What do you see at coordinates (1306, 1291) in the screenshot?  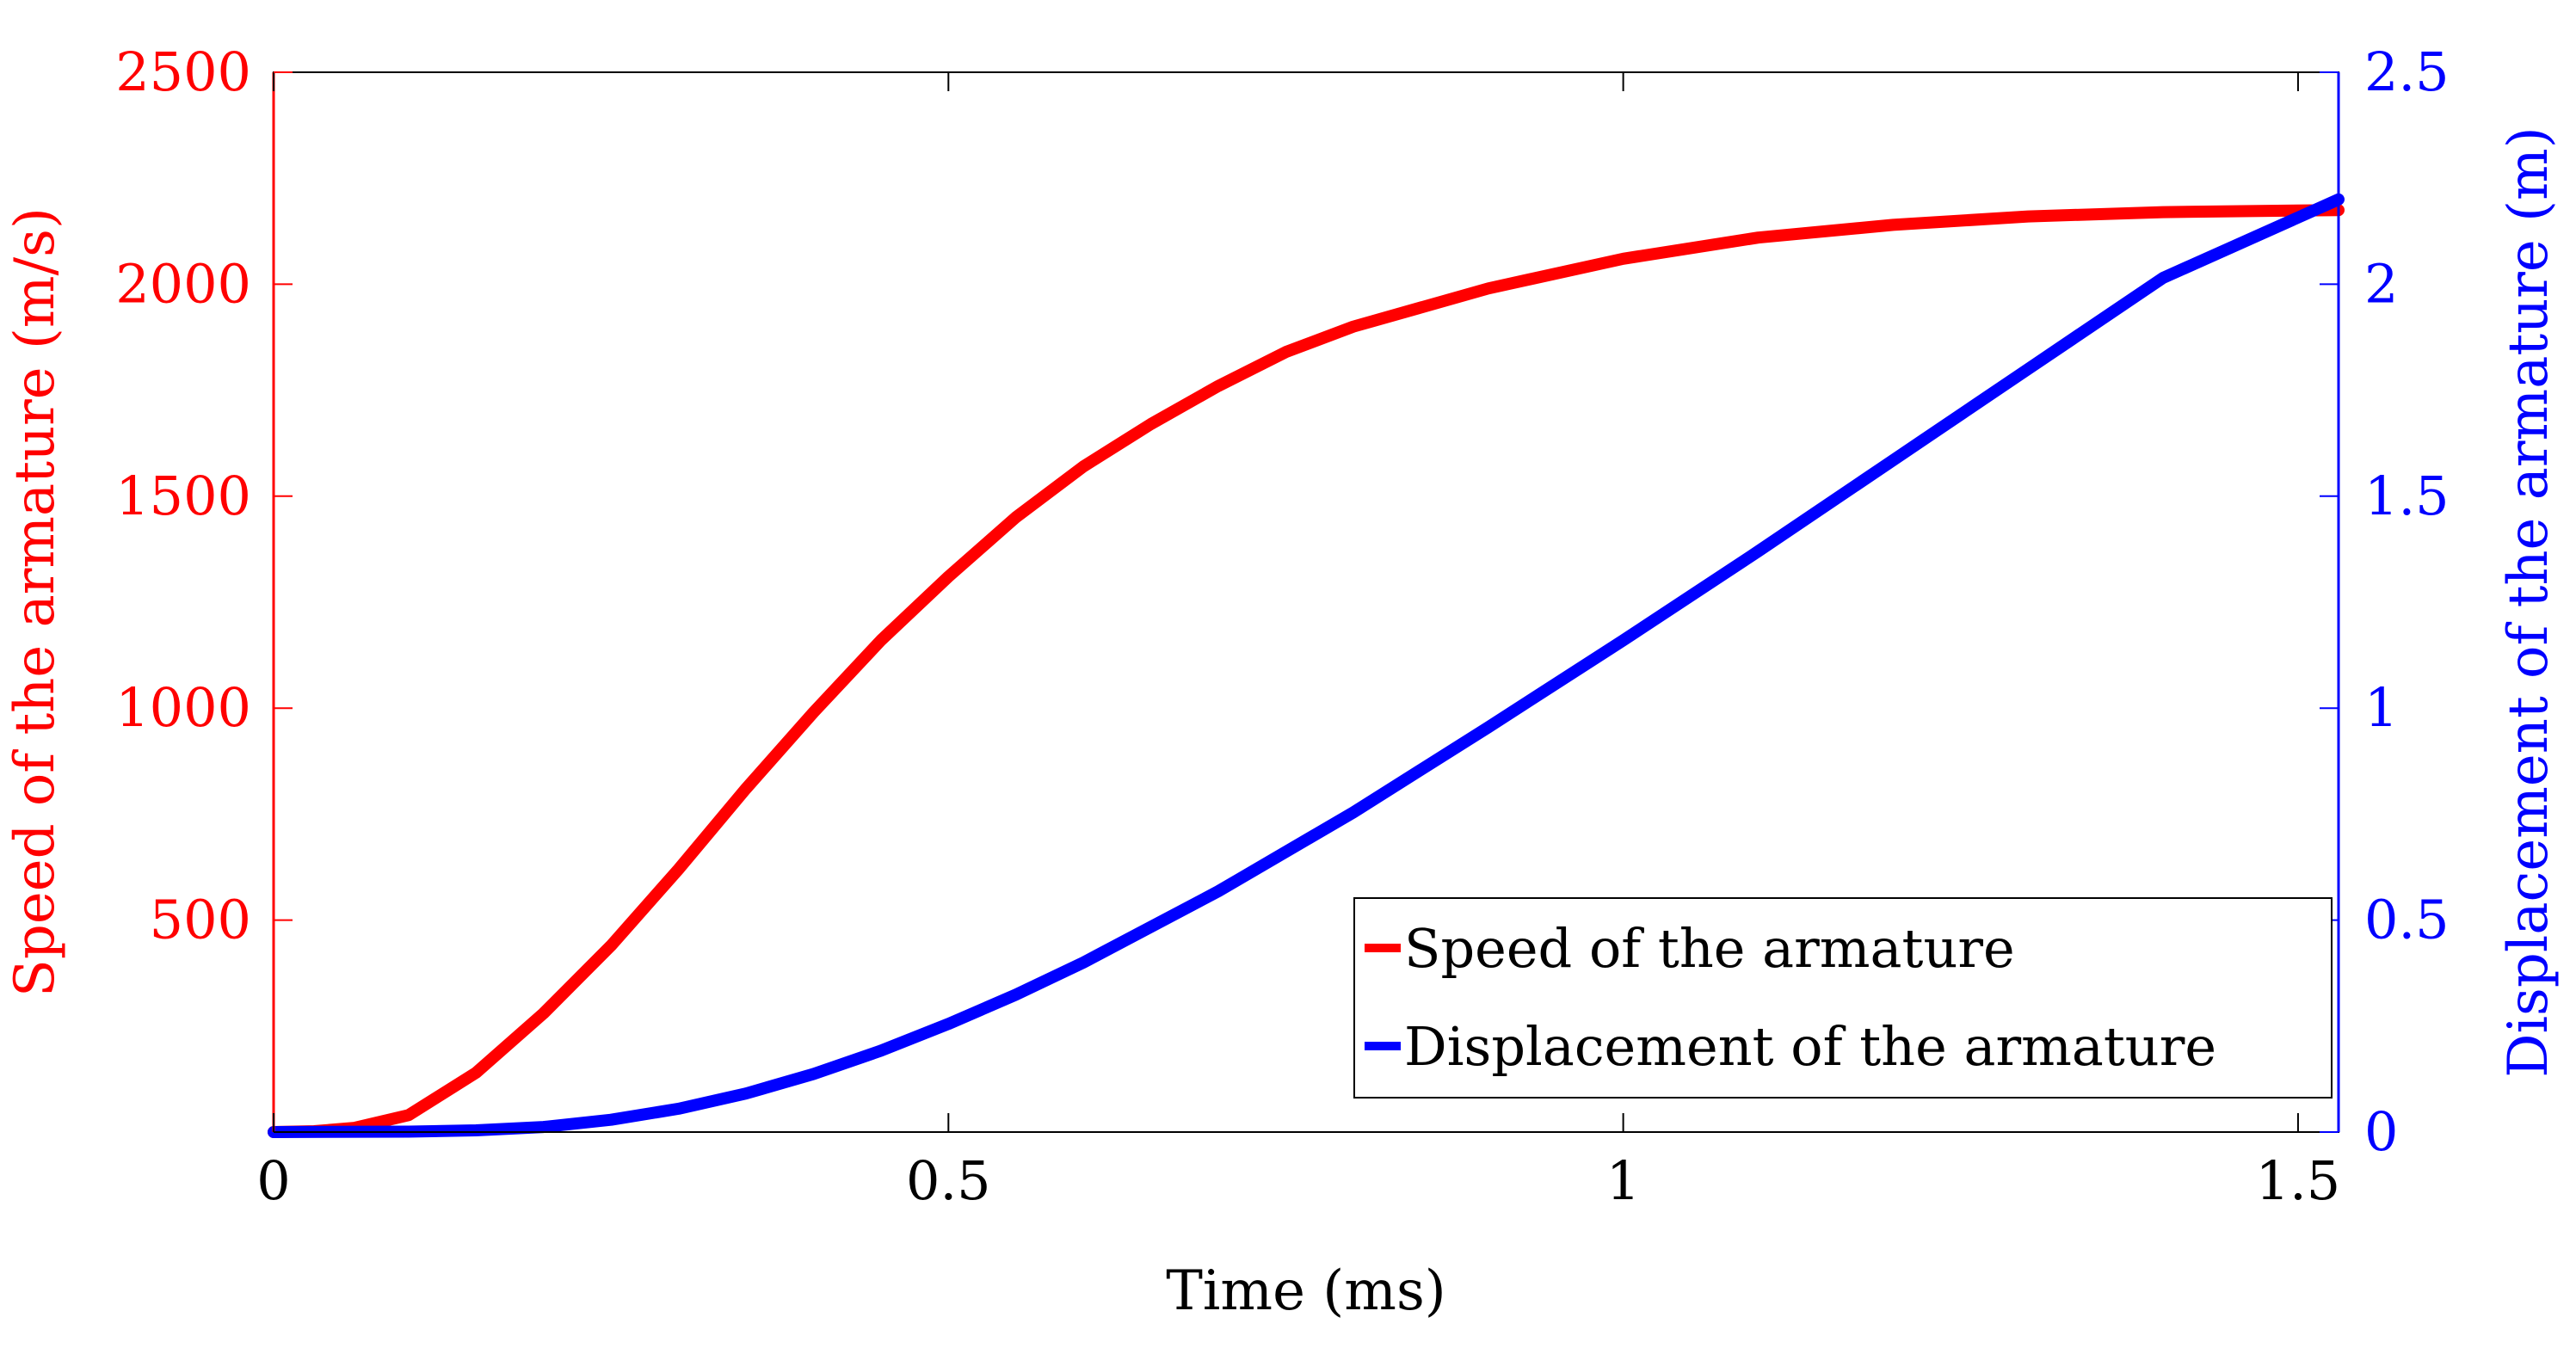 I see `x-axis-title: Time (ms)` at bounding box center [1306, 1291].